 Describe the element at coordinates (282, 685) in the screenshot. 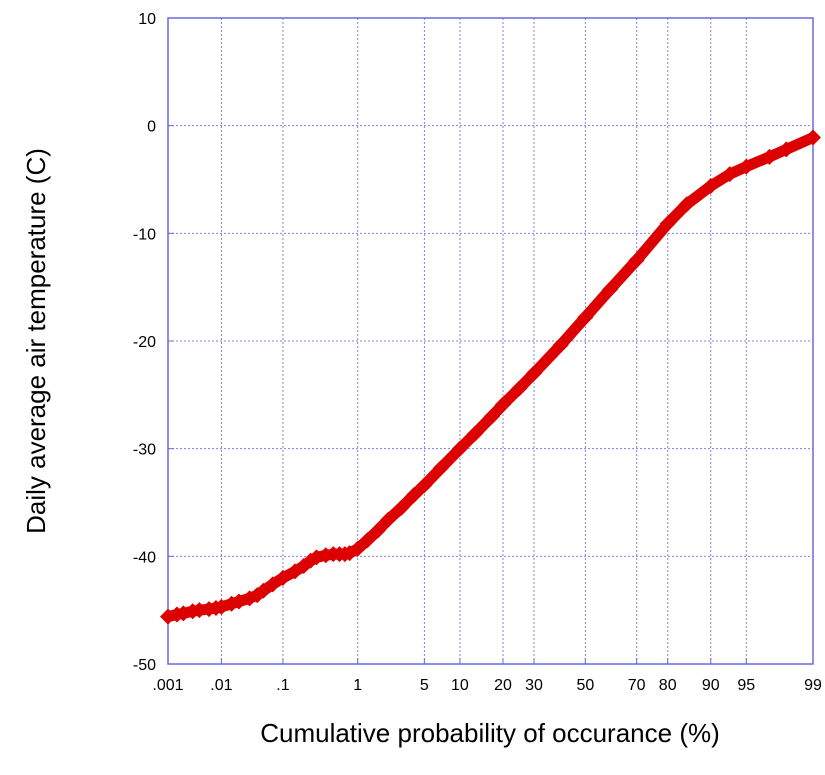

I see `x-tick-label: .1` at that location.